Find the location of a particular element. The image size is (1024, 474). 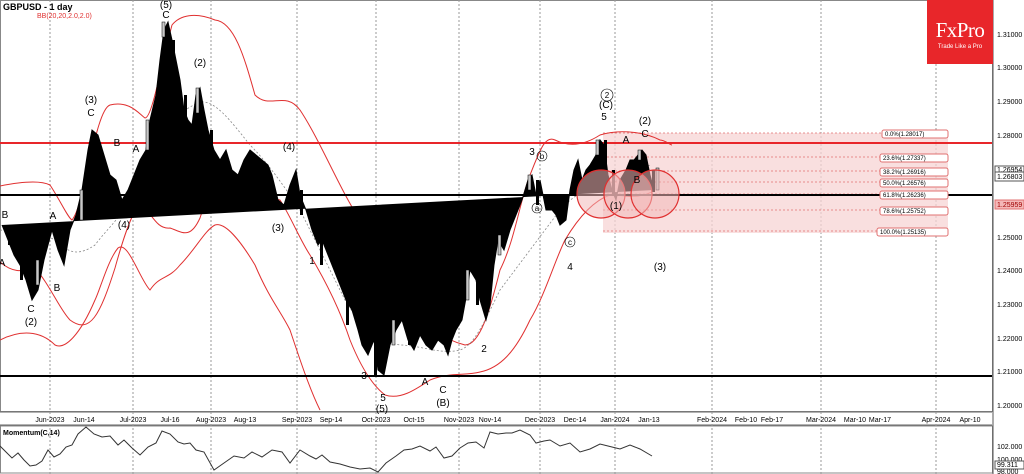

svg-text: 99.311 is located at coordinates (1007, 465).